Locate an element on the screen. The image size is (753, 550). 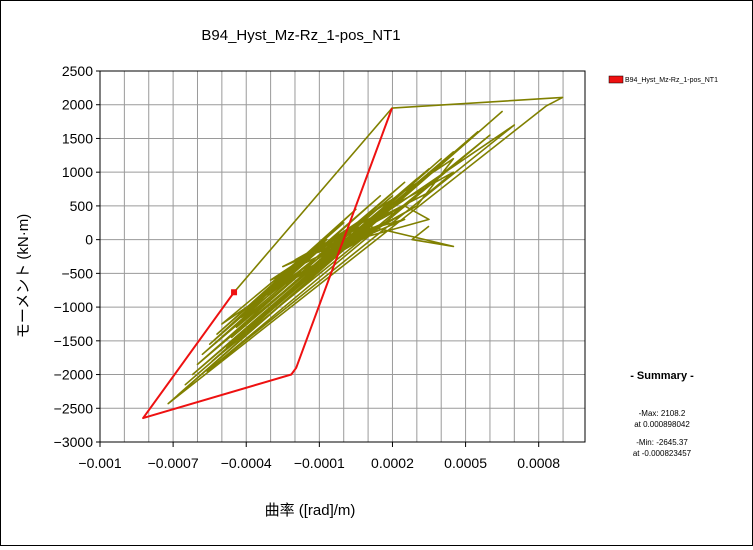
y-axis-label: モーメント (kN·m) is located at coordinates (23, 276).